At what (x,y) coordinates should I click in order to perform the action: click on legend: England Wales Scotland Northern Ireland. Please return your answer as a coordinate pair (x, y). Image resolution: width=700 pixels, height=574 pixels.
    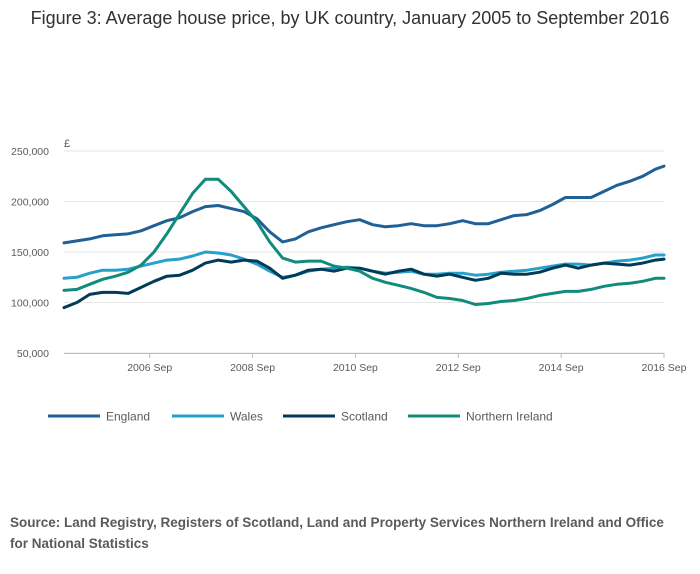
    Looking at the image, I should click on (300, 417).